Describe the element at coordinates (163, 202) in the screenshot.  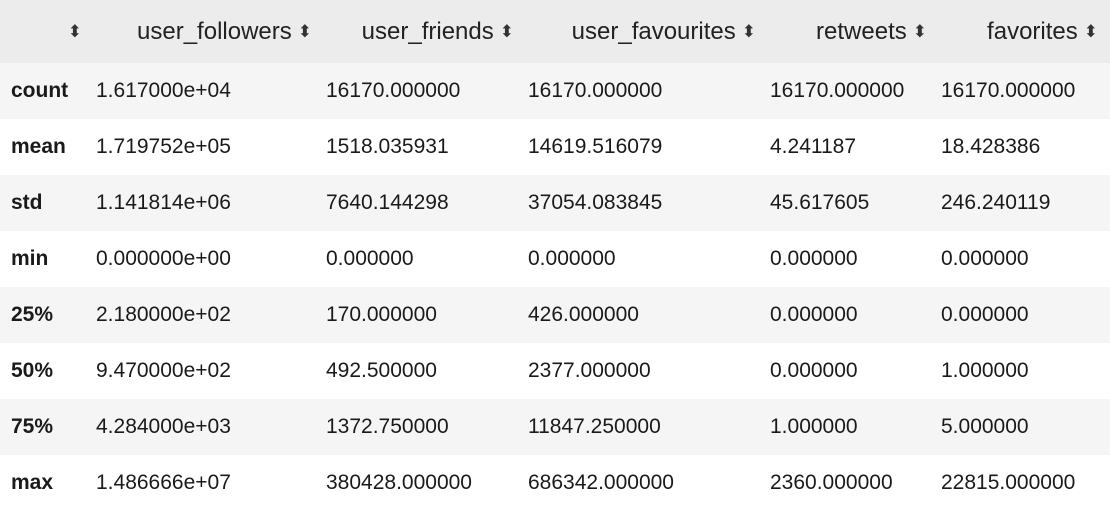
I see `table-cell: 1.141814e+06` at that location.